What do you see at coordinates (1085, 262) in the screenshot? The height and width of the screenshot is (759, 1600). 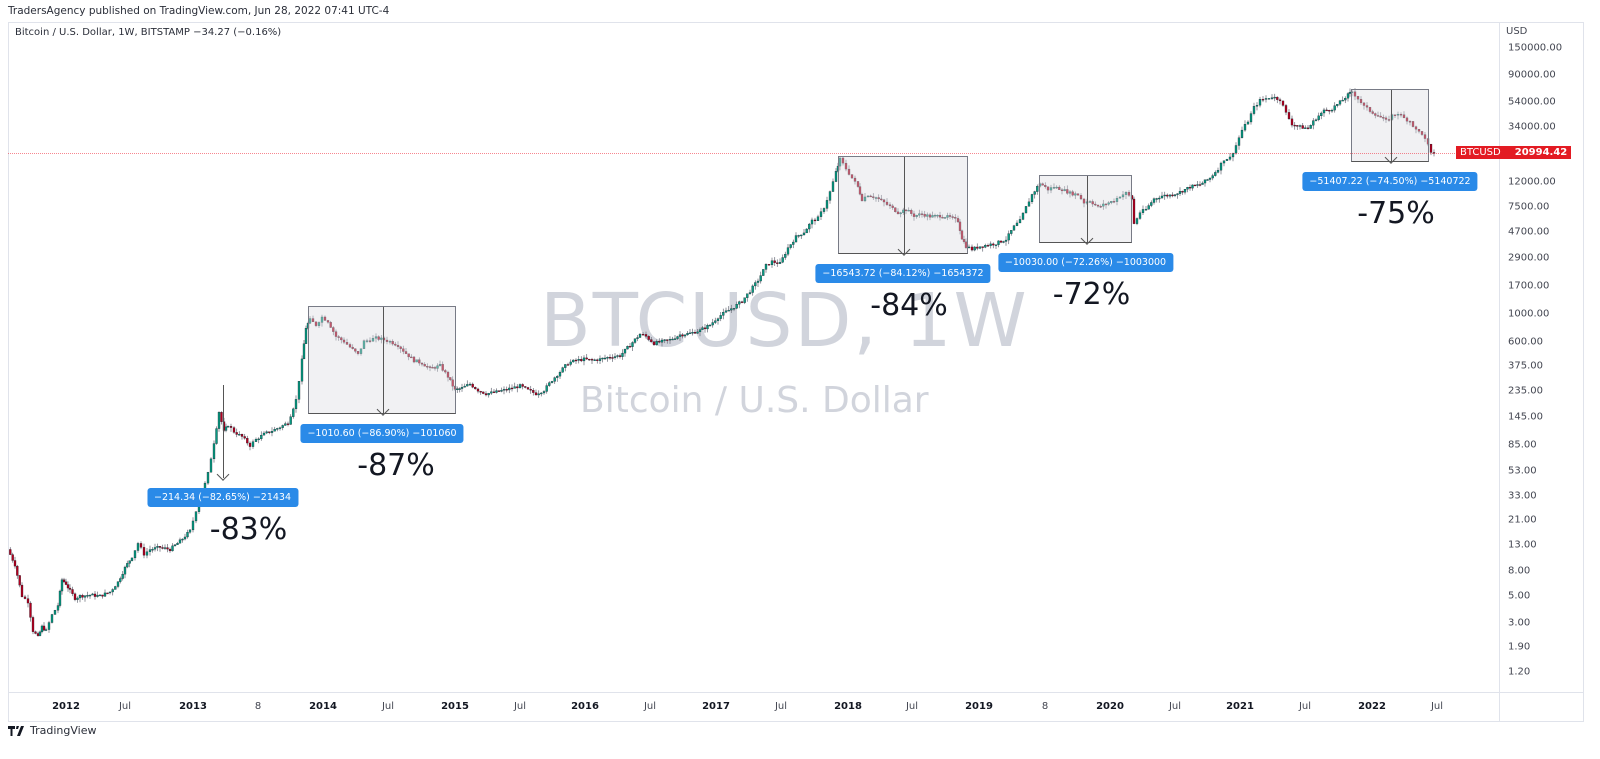 I see `range-label: −10030.00 (−72.26%) −1003000` at bounding box center [1085, 262].